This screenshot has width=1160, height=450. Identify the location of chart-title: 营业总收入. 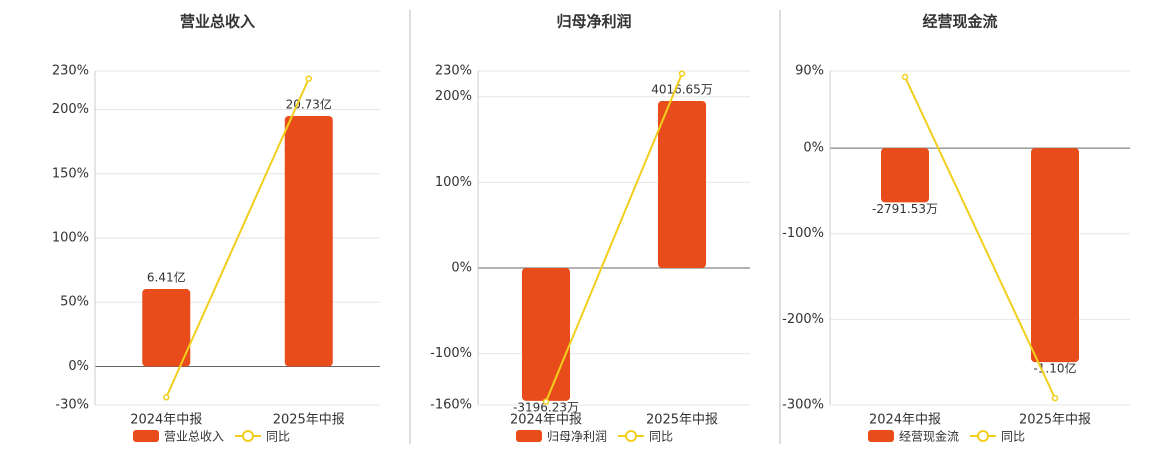
(217, 22).